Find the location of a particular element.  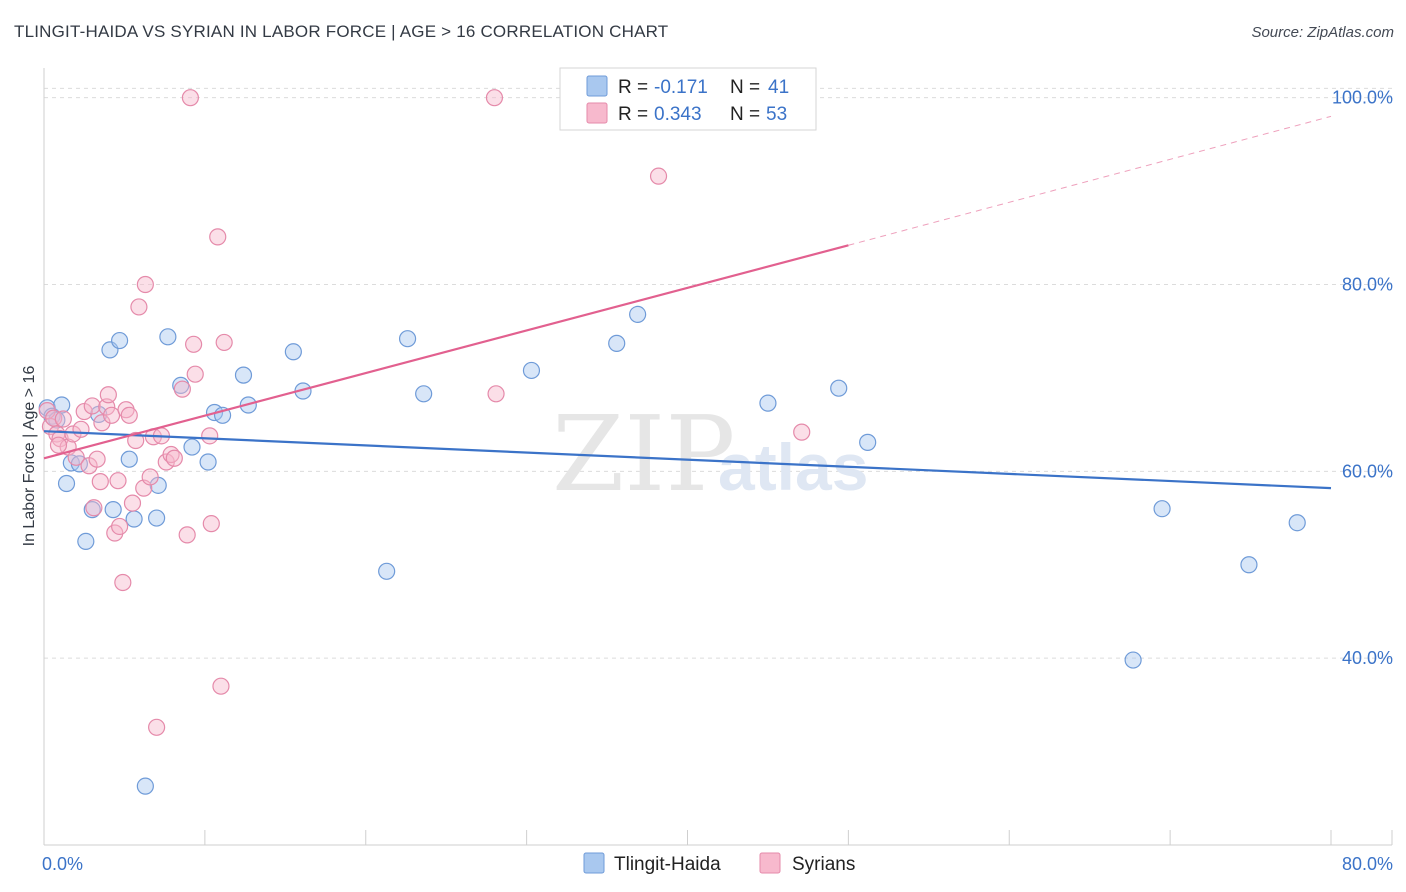

legend-r-label-2: R = is located at coordinates (633, 114).